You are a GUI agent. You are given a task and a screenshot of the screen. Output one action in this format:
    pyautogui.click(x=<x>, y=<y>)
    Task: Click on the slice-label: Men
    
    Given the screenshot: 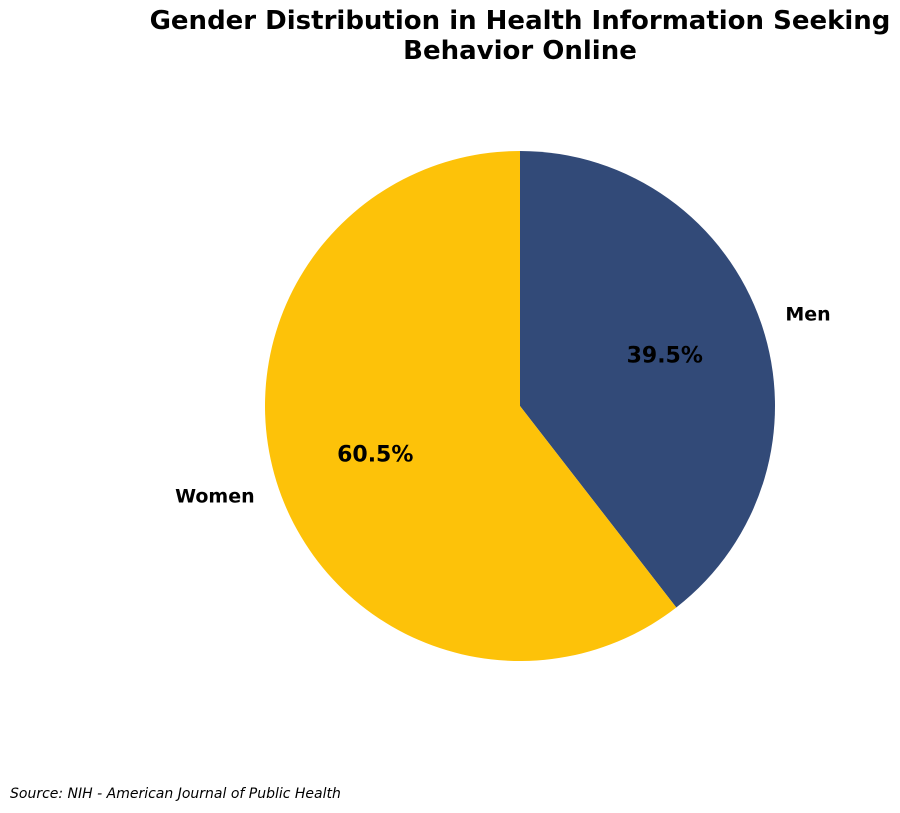 What is the action you would take?
    pyautogui.click(x=807, y=315)
    